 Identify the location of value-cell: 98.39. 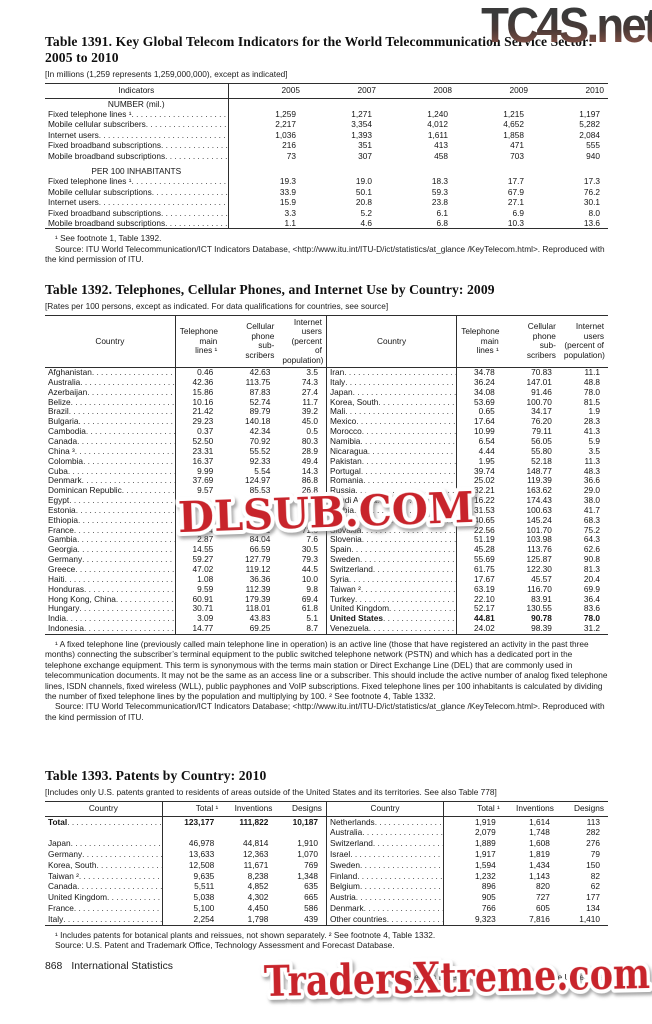
(541, 629).